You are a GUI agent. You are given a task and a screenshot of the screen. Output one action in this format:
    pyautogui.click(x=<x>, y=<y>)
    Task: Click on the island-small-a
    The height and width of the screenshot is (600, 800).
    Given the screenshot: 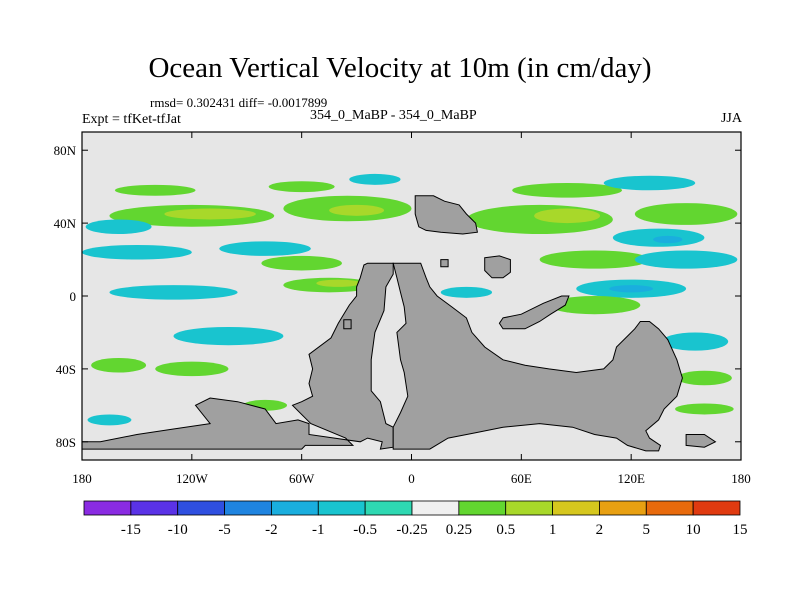 What is the action you would take?
    pyautogui.click(x=444, y=263)
    